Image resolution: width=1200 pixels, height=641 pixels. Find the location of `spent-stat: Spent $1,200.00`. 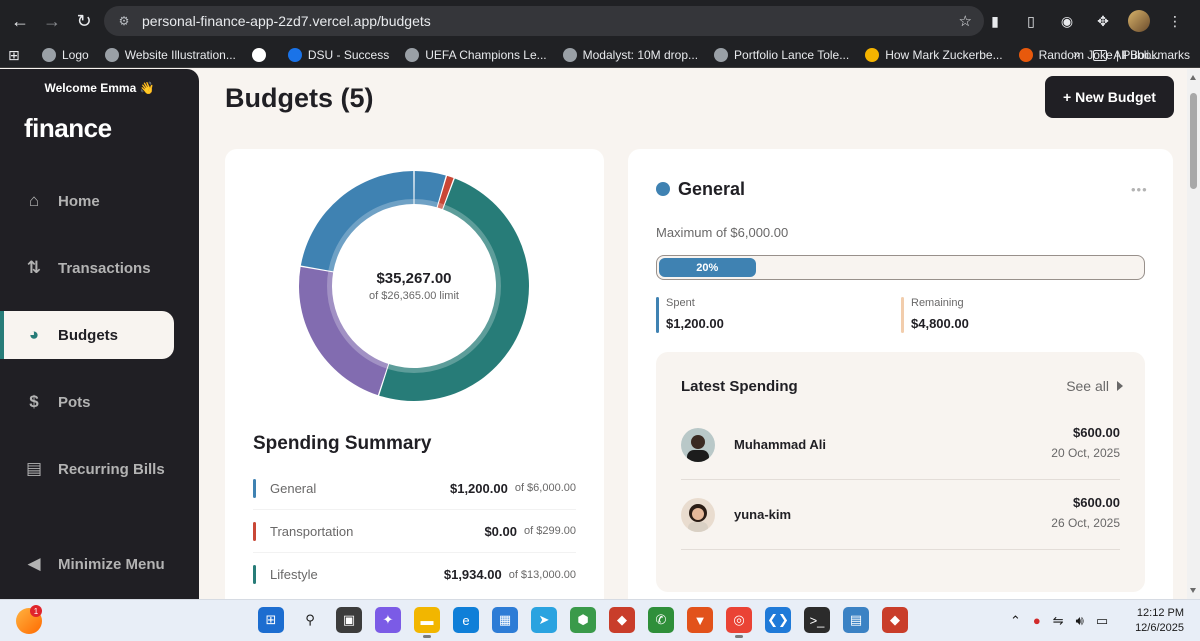

spent-stat: Spent $1,200.00 is located at coordinates (690, 315).